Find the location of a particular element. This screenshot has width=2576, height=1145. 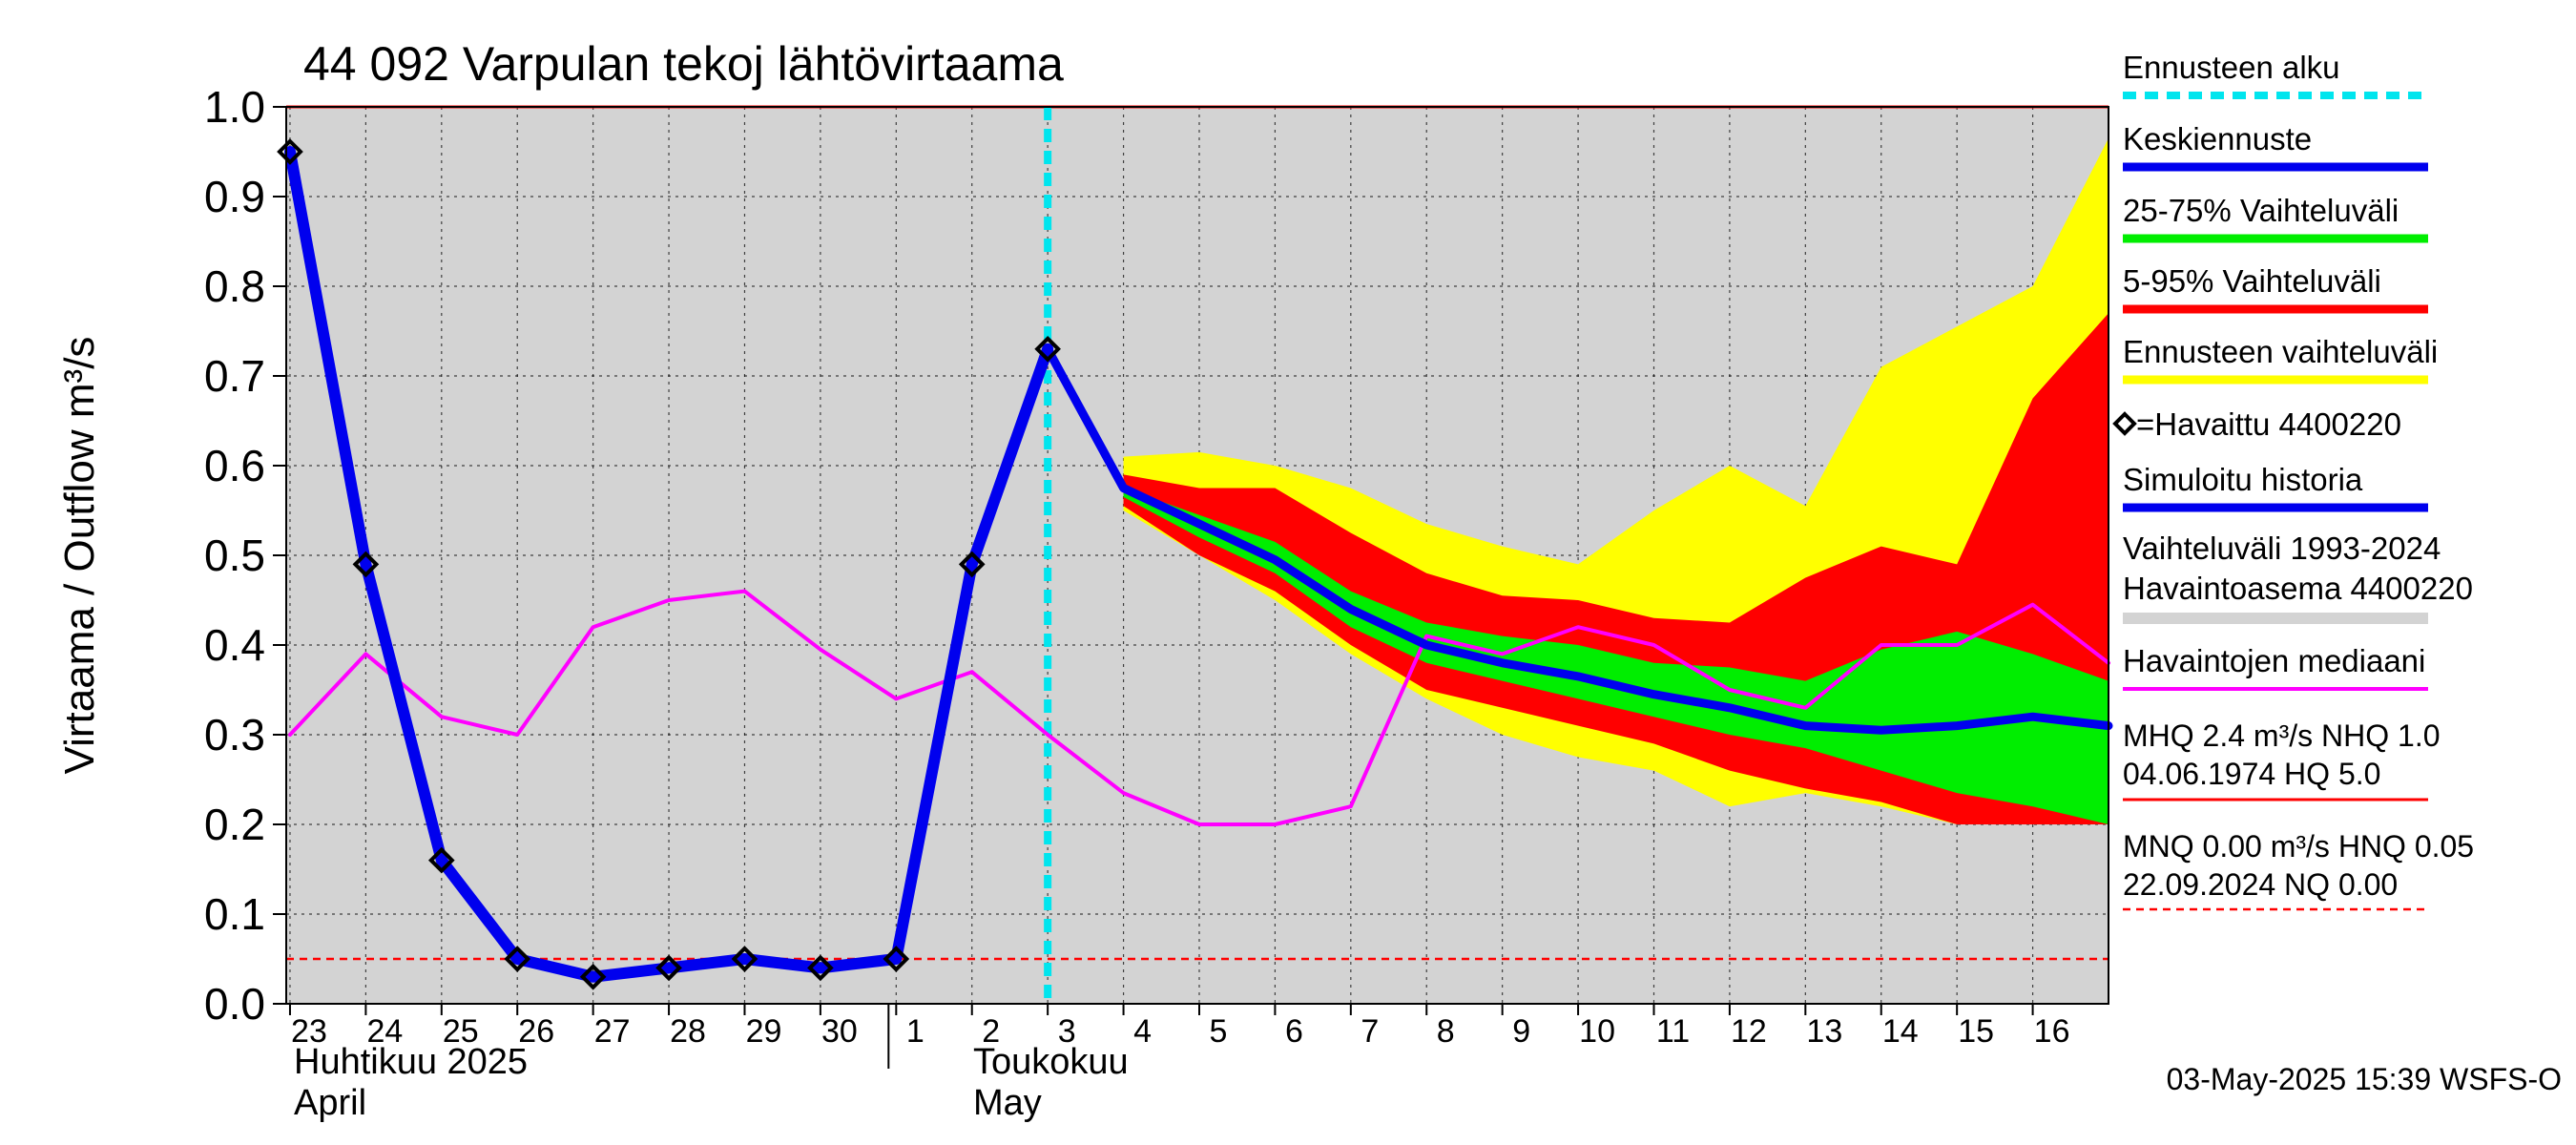

month-label-may-en: May is located at coordinates (1007, 1103).